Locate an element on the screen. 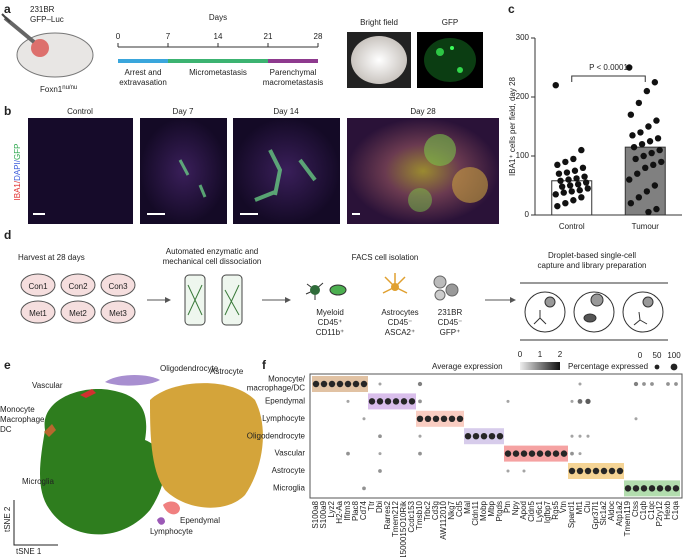 The width and height of the screenshot is (685, 557). gene-label: Sparcl1 is located at coordinates (571, 514).